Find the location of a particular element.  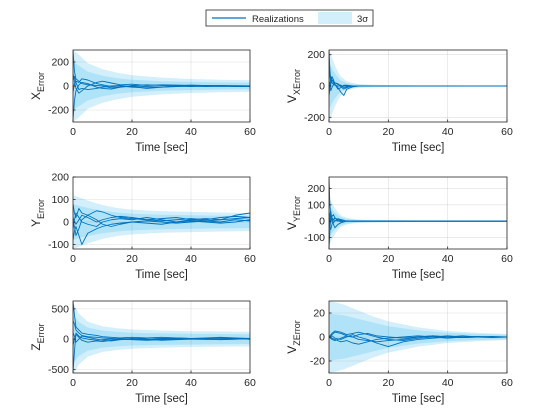

y-tick-label: 500 is located at coordinates (60, 309).